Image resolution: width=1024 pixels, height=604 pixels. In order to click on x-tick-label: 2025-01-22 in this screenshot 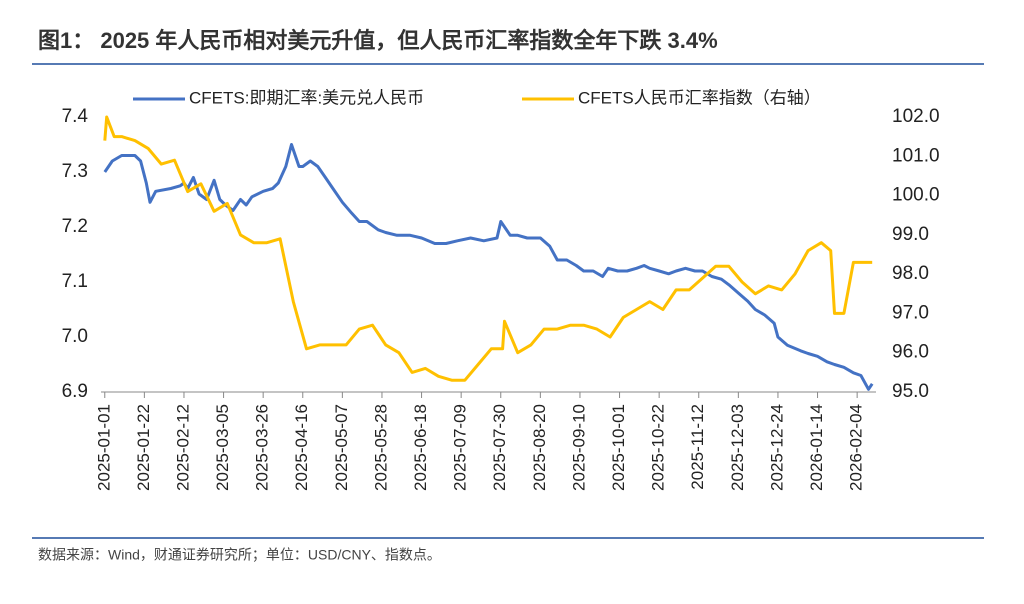, I will do `click(143, 447)`.